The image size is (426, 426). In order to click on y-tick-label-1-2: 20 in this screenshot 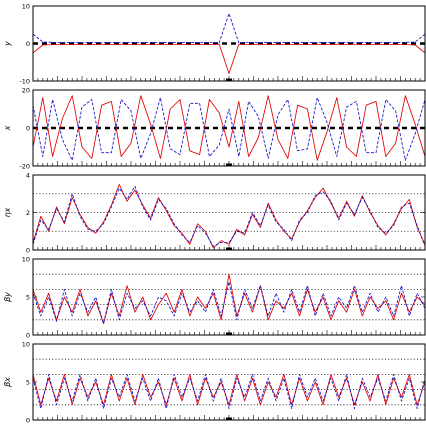, I will do `click(26, 90)`.